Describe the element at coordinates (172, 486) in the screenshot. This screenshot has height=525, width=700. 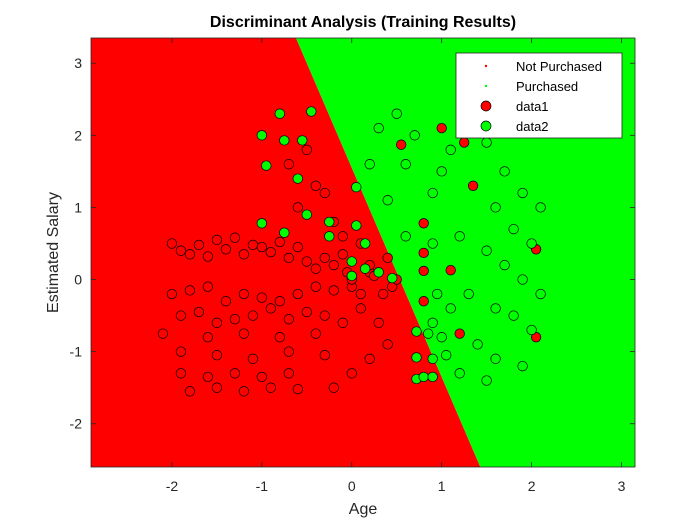
I see `x-tick-label: -2` at that location.